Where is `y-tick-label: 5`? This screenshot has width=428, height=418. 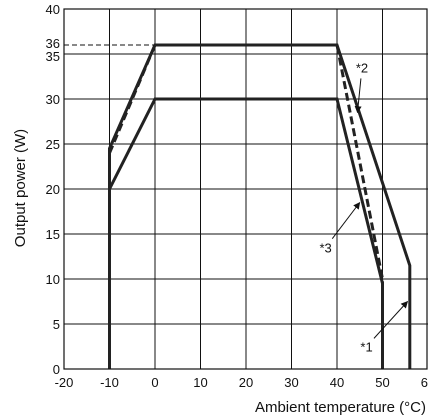
y-tick-label: 5 is located at coordinates (56, 324).